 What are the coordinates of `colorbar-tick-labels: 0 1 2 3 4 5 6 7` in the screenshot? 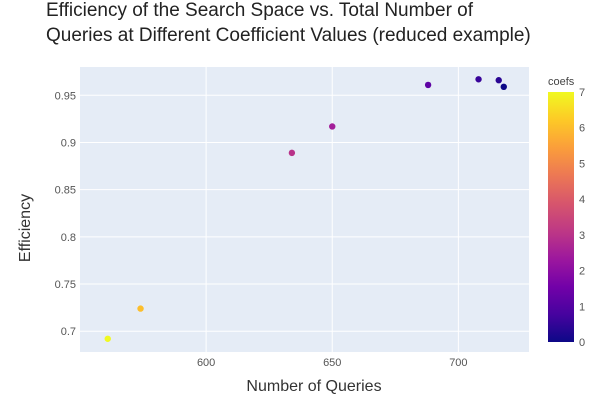 It's located at (582, 218).